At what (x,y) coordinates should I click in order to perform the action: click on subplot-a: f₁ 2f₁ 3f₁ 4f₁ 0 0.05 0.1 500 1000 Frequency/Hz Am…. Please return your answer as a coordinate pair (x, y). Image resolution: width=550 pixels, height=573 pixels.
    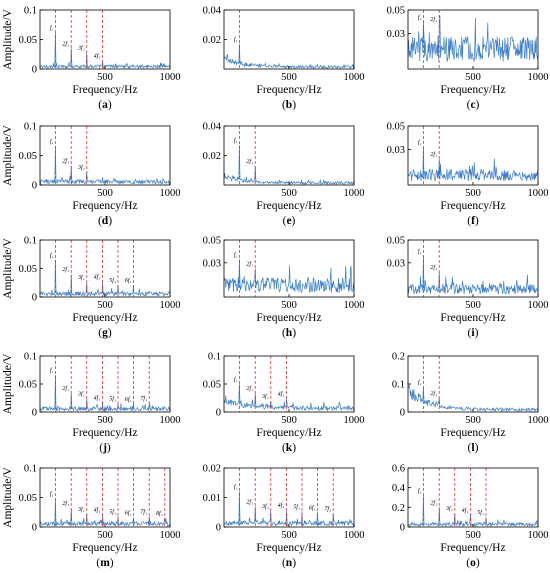
    Looking at the image, I should click on (91, 59).